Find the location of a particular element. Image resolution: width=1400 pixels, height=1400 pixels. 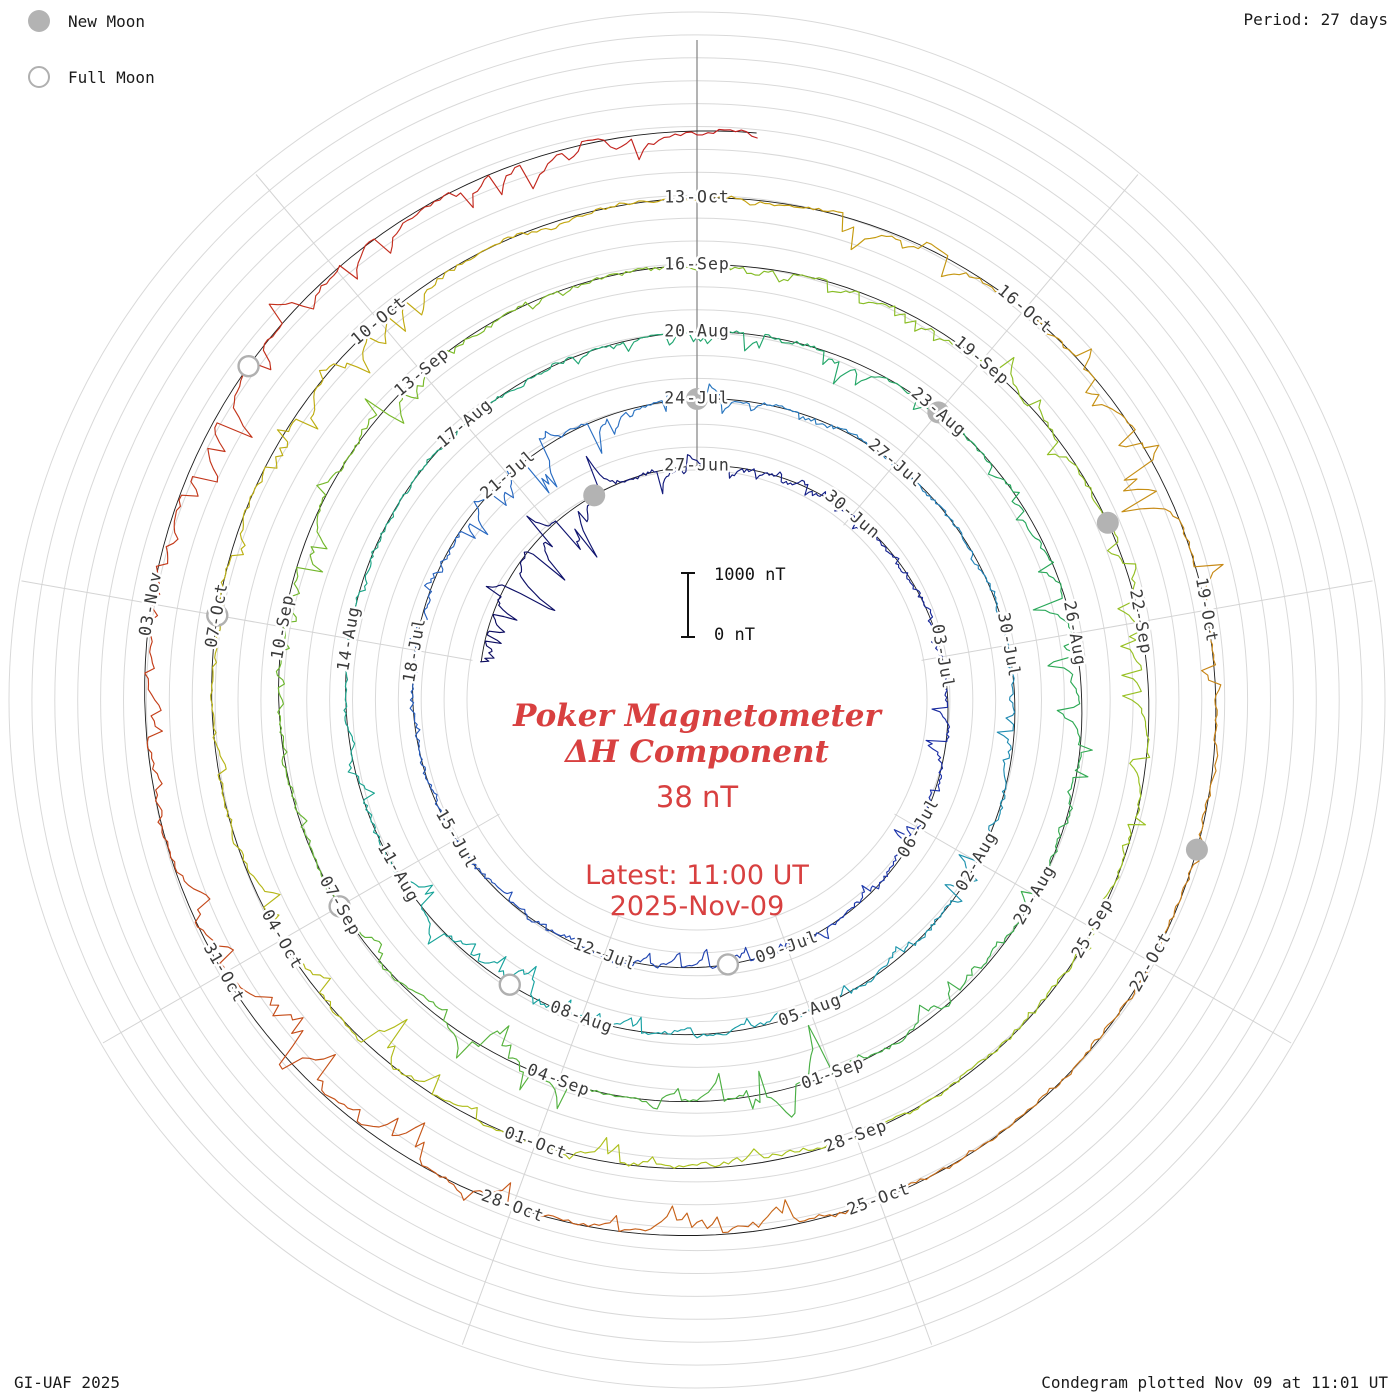

period-label: Period: 27 days is located at coordinates (1316, 19).